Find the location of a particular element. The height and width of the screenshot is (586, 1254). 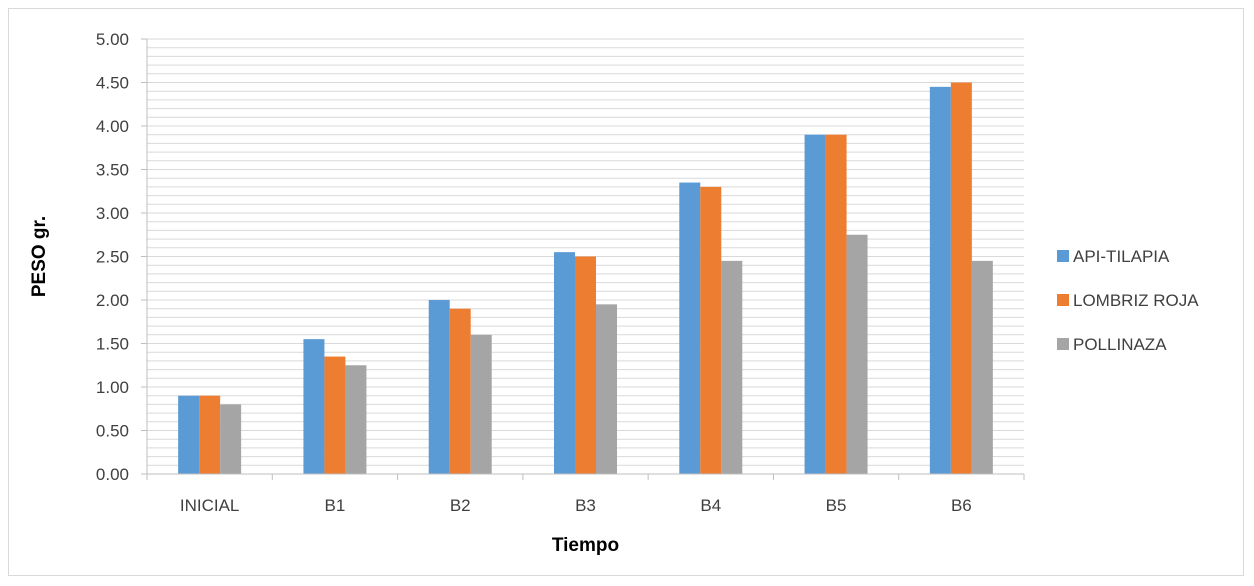

bar-lombriz-roja-b4 is located at coordinates (711, 330).